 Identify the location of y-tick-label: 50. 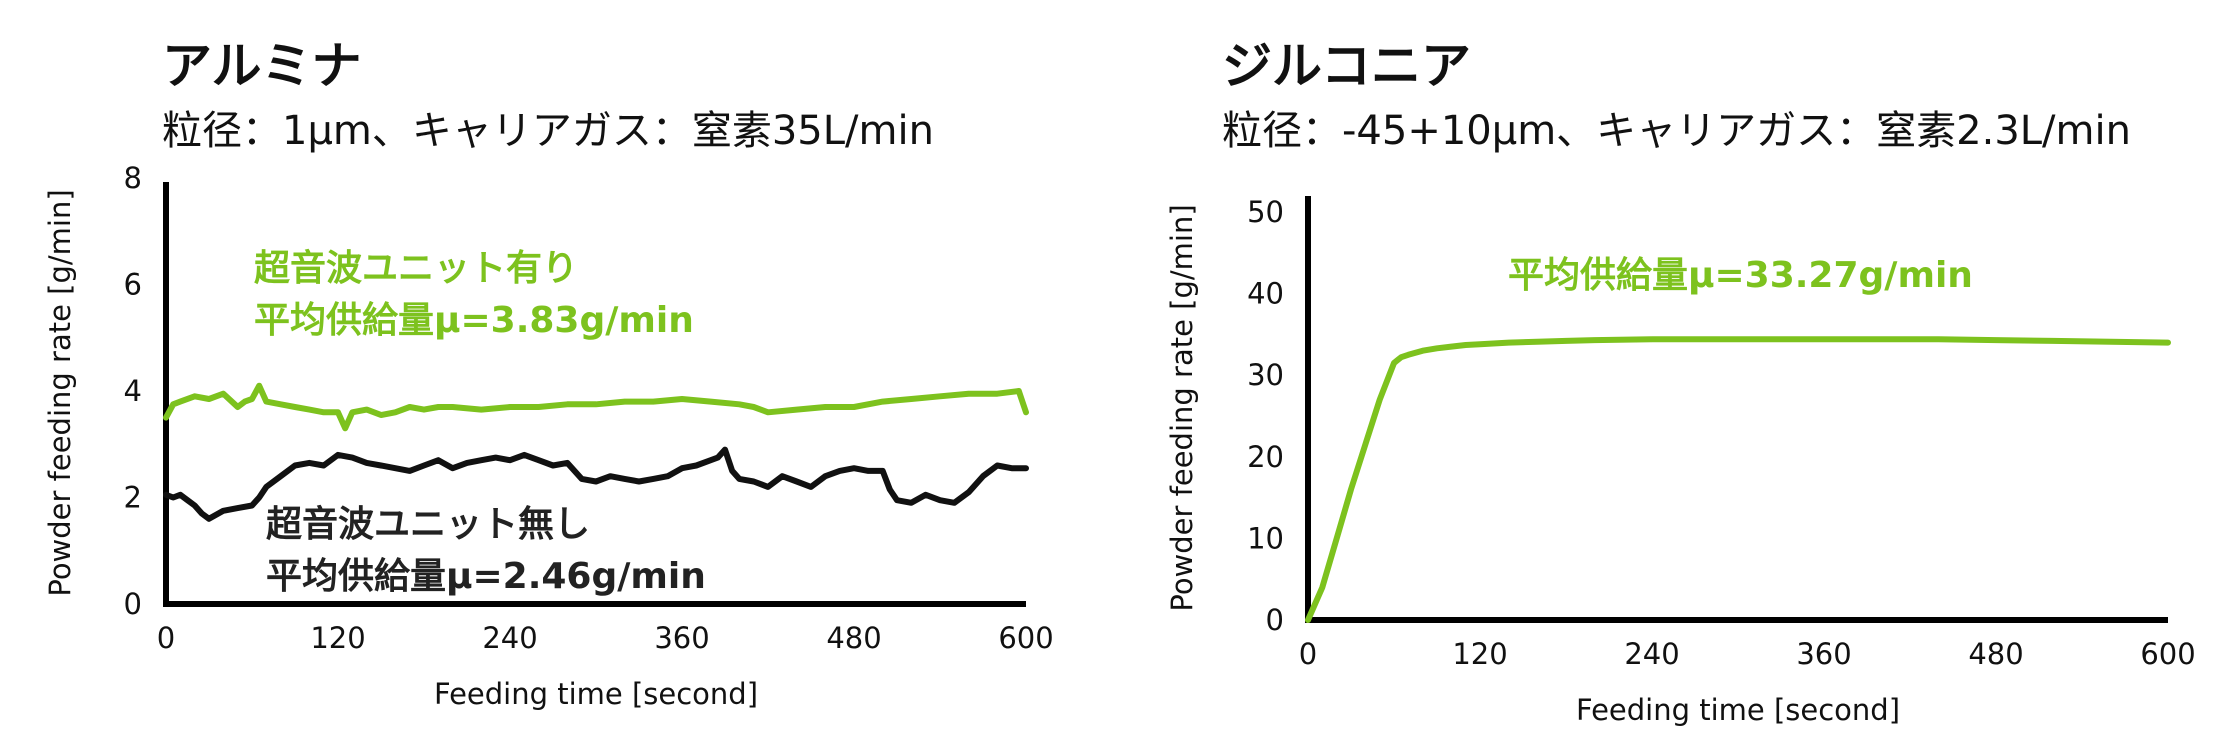
(1265, 212).